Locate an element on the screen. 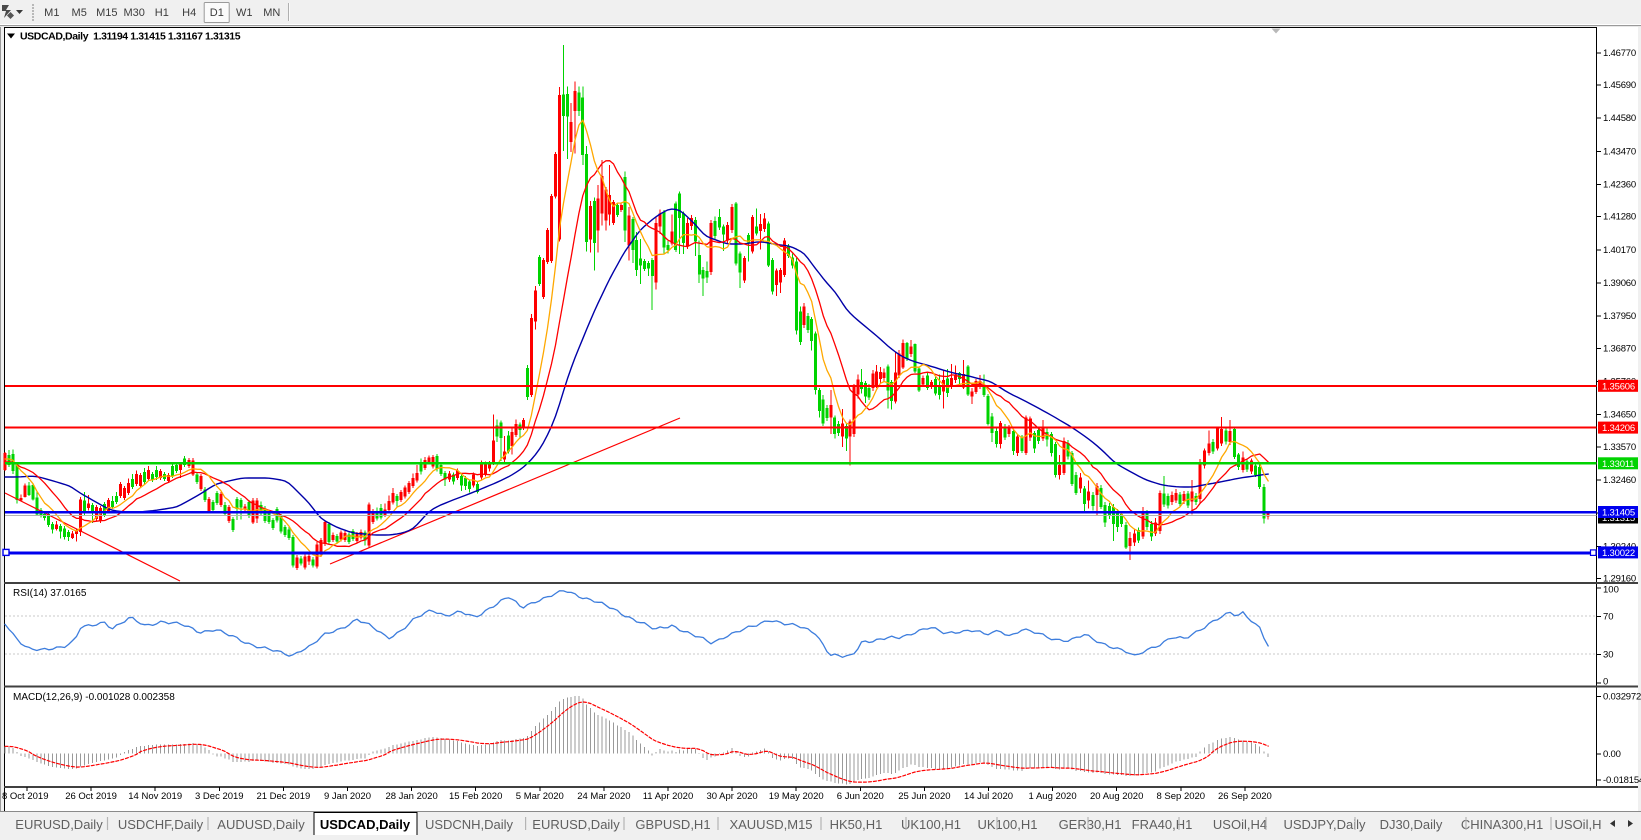 The height and width of the screenshot is (840, 1641). svg-text: 70 is located at coordinates (1608, 617).